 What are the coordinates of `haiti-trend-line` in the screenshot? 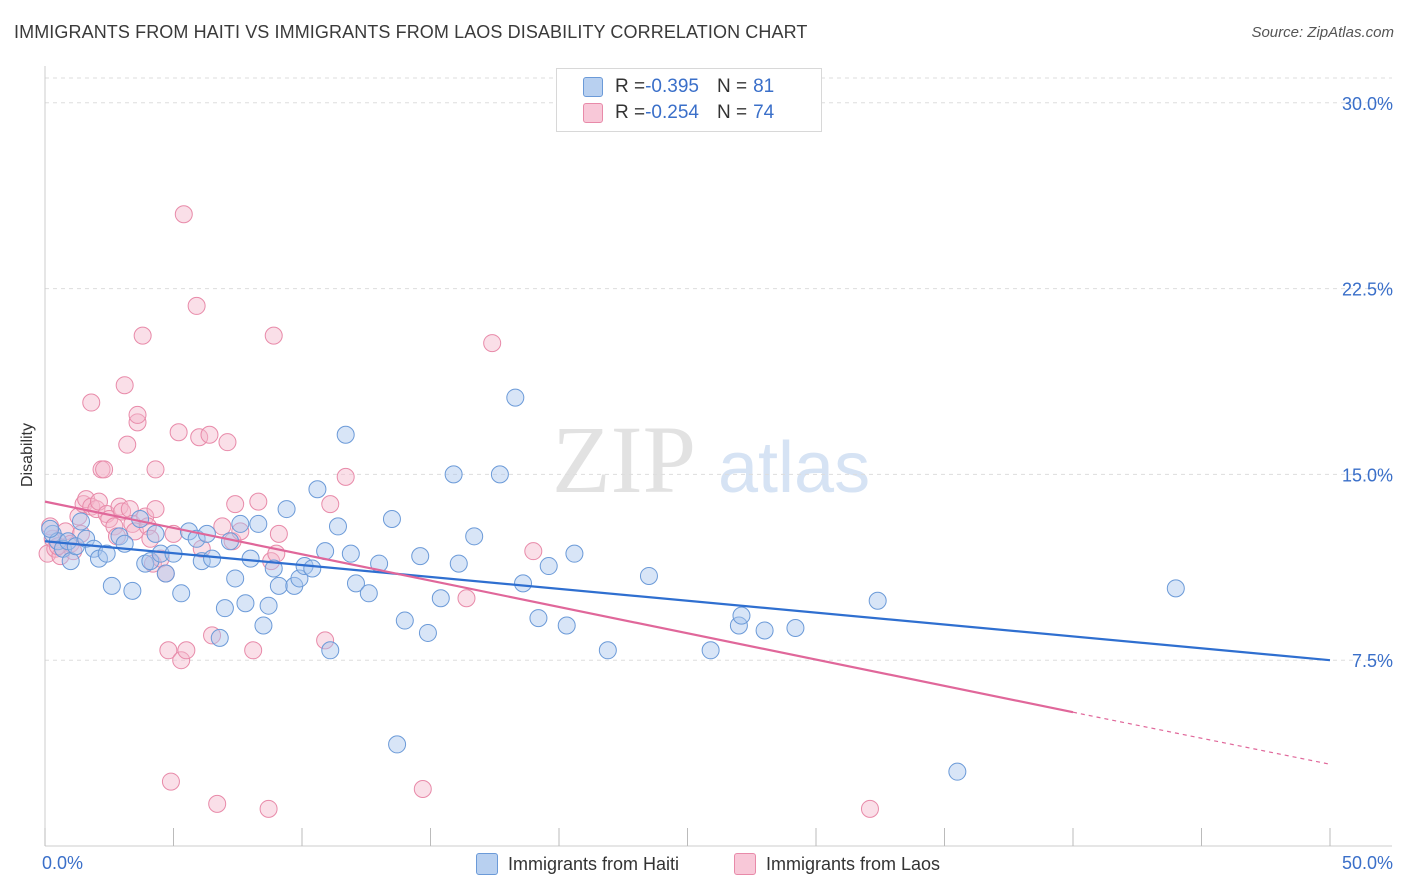 It's located at (687, 601).